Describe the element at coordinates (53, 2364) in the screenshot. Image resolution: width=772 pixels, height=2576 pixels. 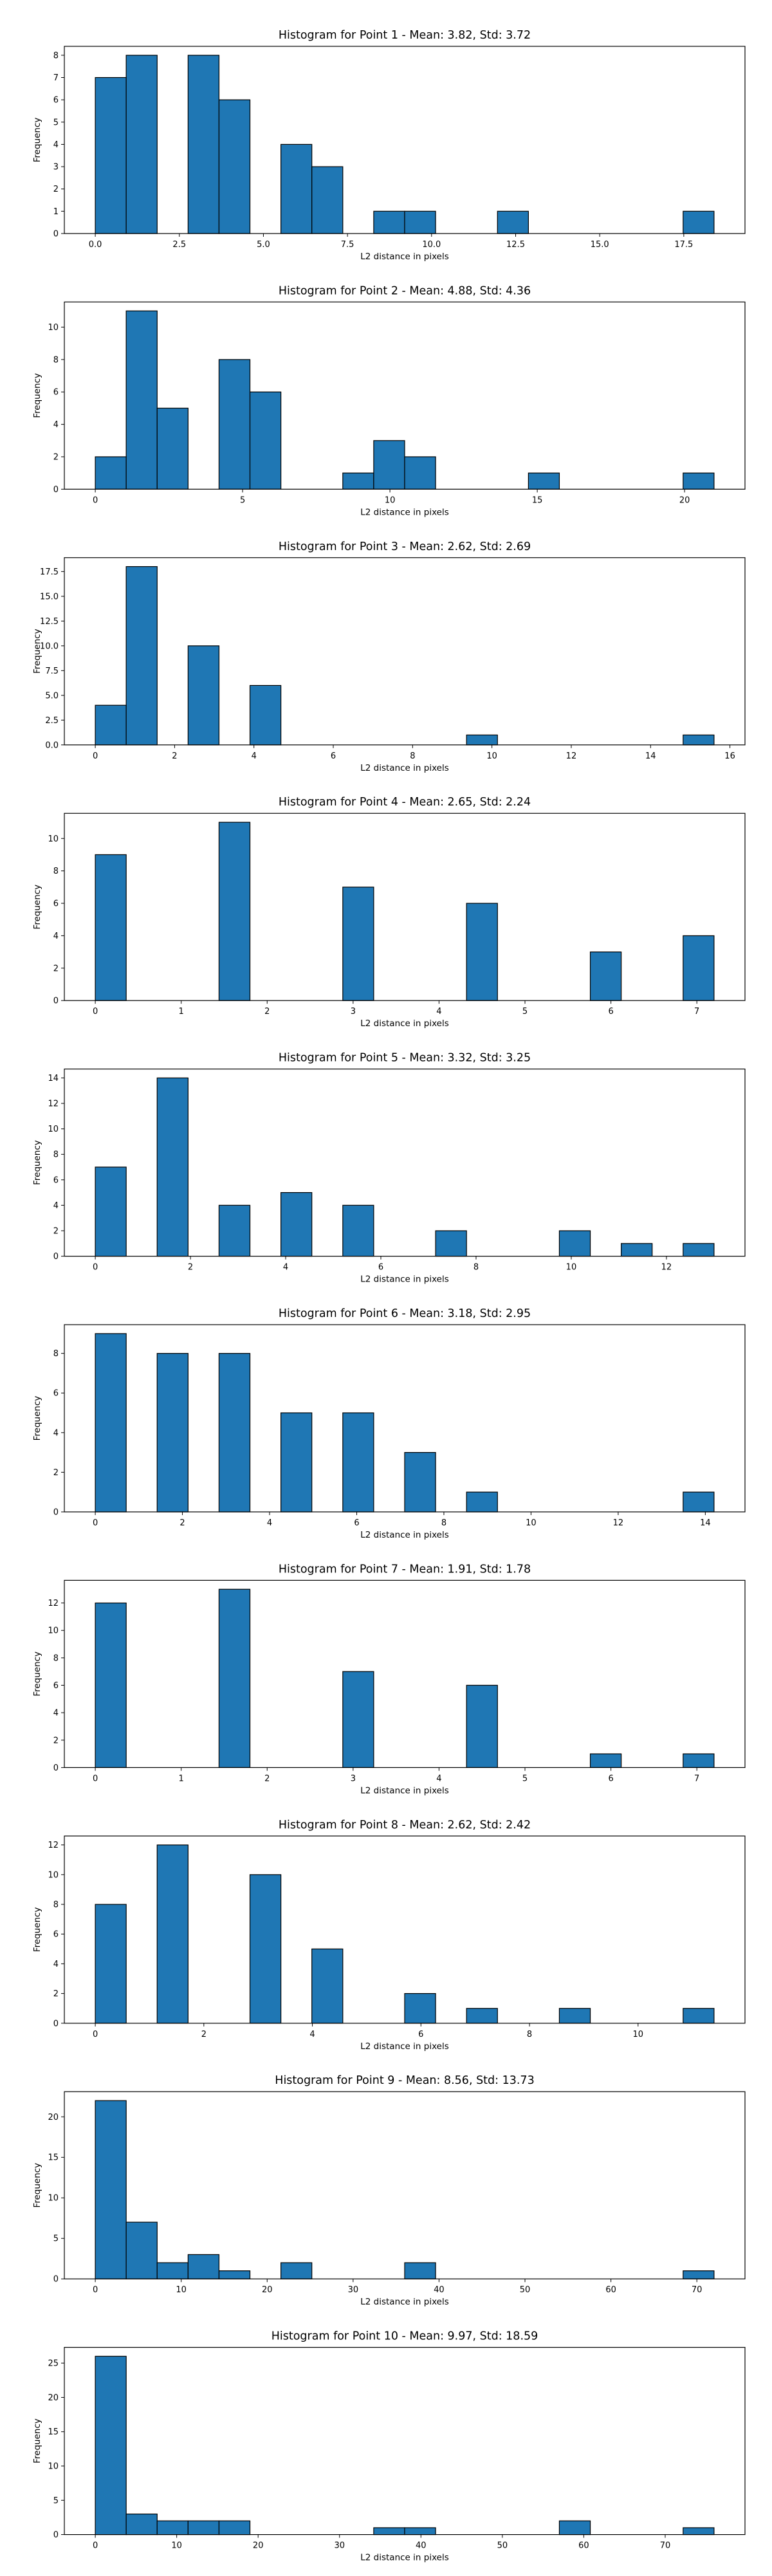
I see `y-tick-label: 25` at that location.